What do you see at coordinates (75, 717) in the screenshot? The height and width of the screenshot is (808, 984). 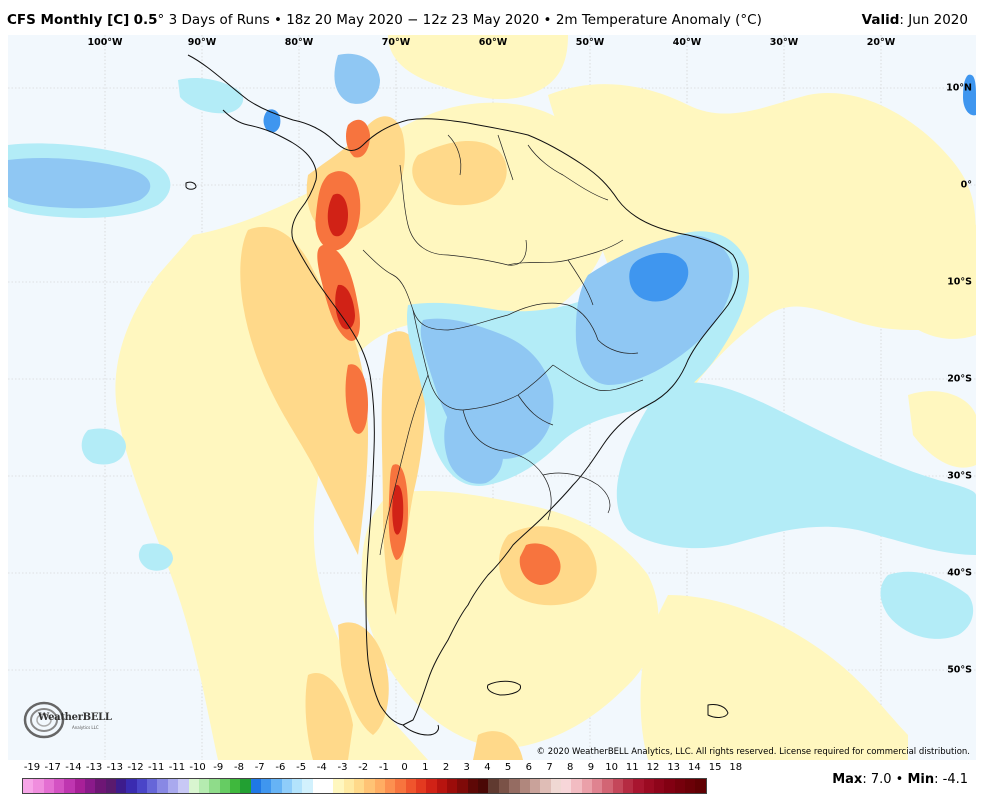 I see `logo-text: WeatherBELL` at bounding box center [75, 717].